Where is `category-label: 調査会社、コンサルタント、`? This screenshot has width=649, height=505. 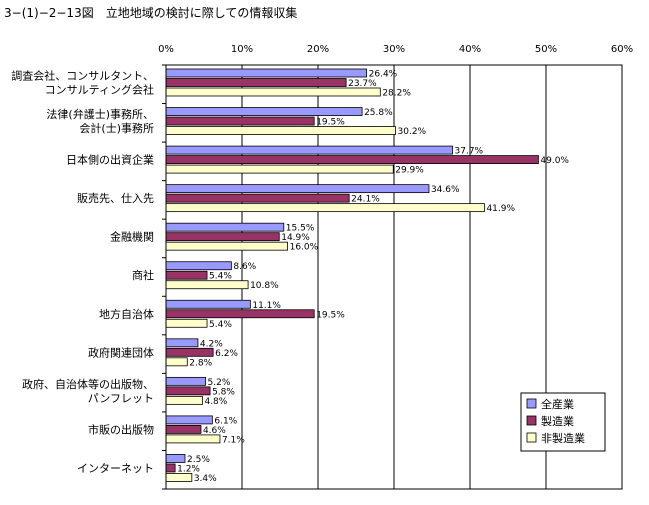 category-label: 調査会社、コンサルタント、 is located at coordinates (82, 76).